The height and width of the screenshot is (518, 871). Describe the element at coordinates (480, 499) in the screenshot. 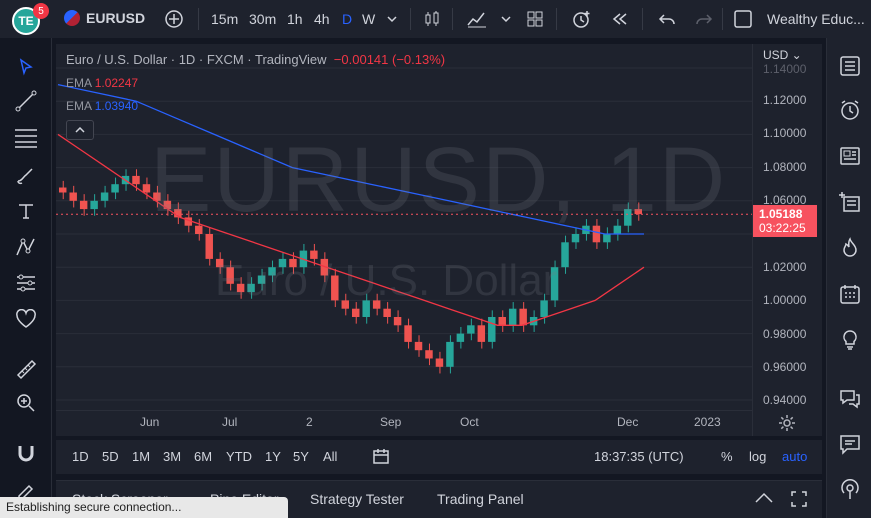

I see `tab-trading-panel: Trading Panel` at that location.